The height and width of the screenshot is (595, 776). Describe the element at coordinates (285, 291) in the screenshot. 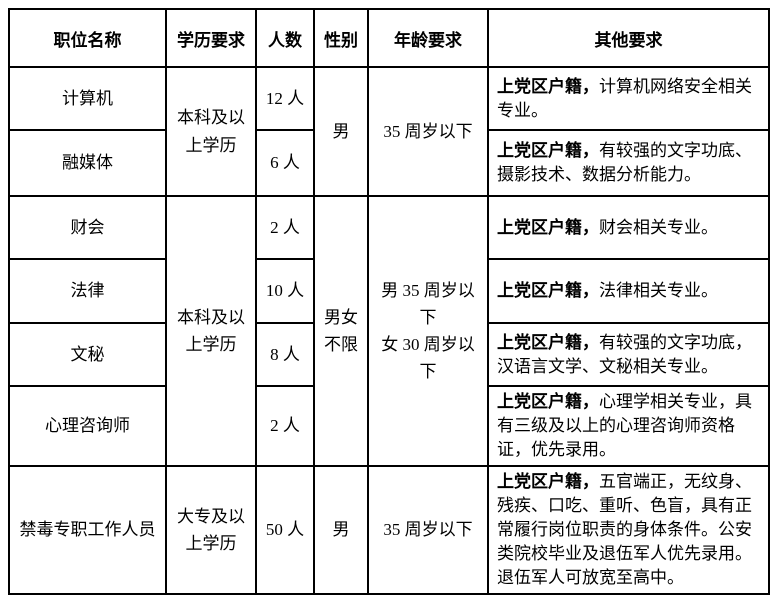

I see `cell-count-law: 10 人` at that location.